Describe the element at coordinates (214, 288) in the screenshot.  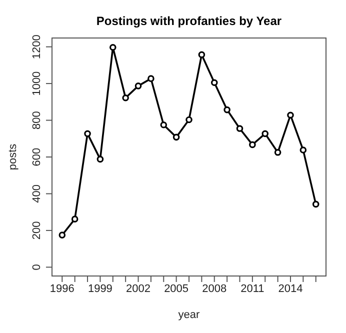
I see `x-tick-label: 2008` at that location.